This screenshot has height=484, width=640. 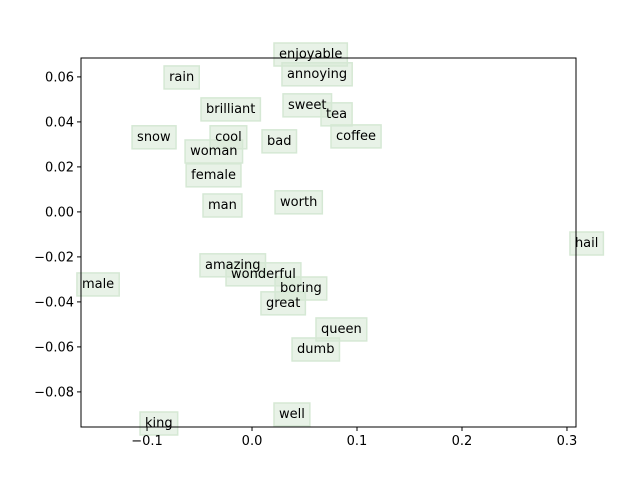 What do you see at coordinates (54, 257) in the screenshot?
I see `y-tick-label: −0.02` at bounding box center [54, 257].